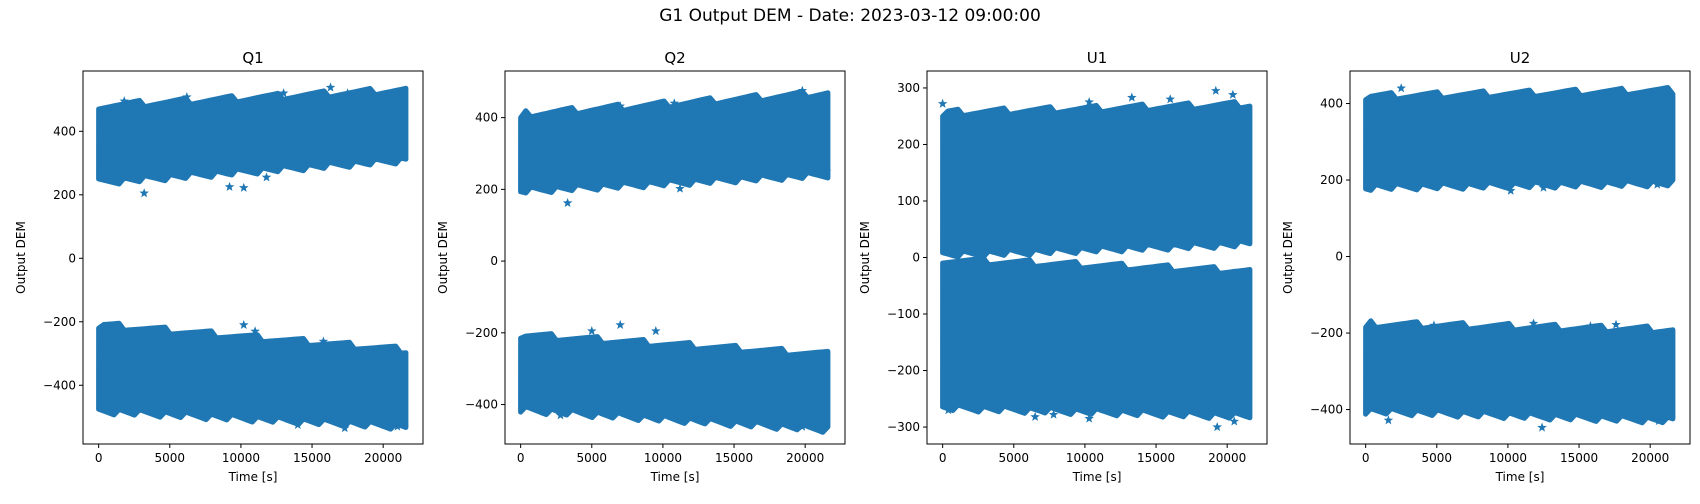  What do you see at coordinates (1097, 58) in the screenshot?
I see `subplot-title: U1` at bounding box center [1097, 58].